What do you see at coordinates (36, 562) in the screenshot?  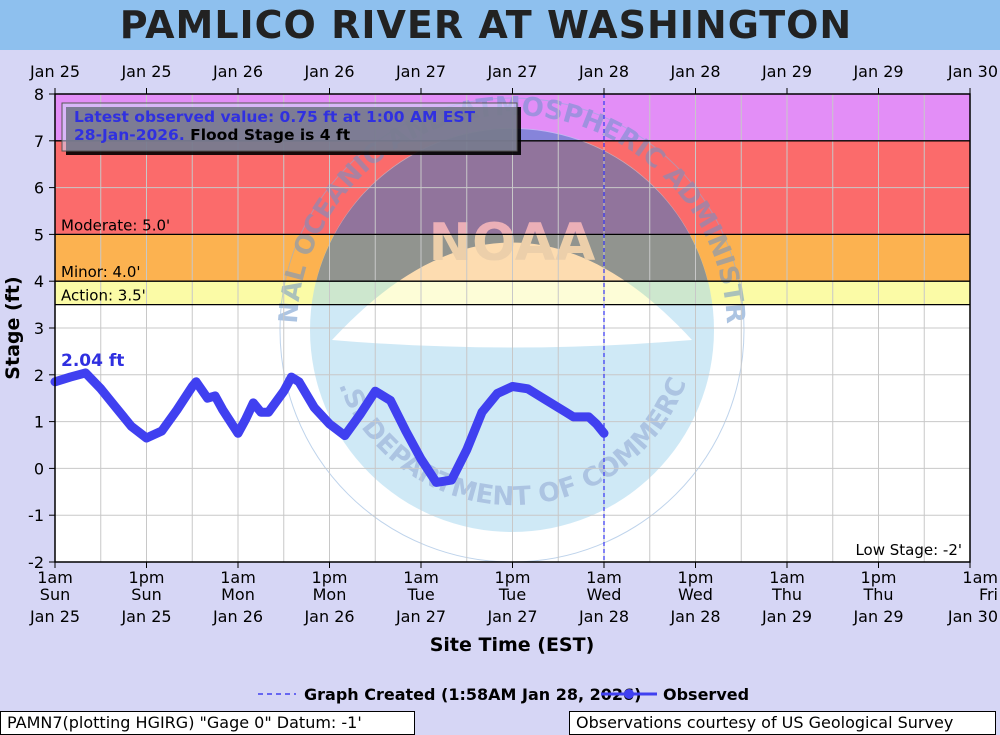 I see `y-tick-label: -2` at bounding box center [36, 562].